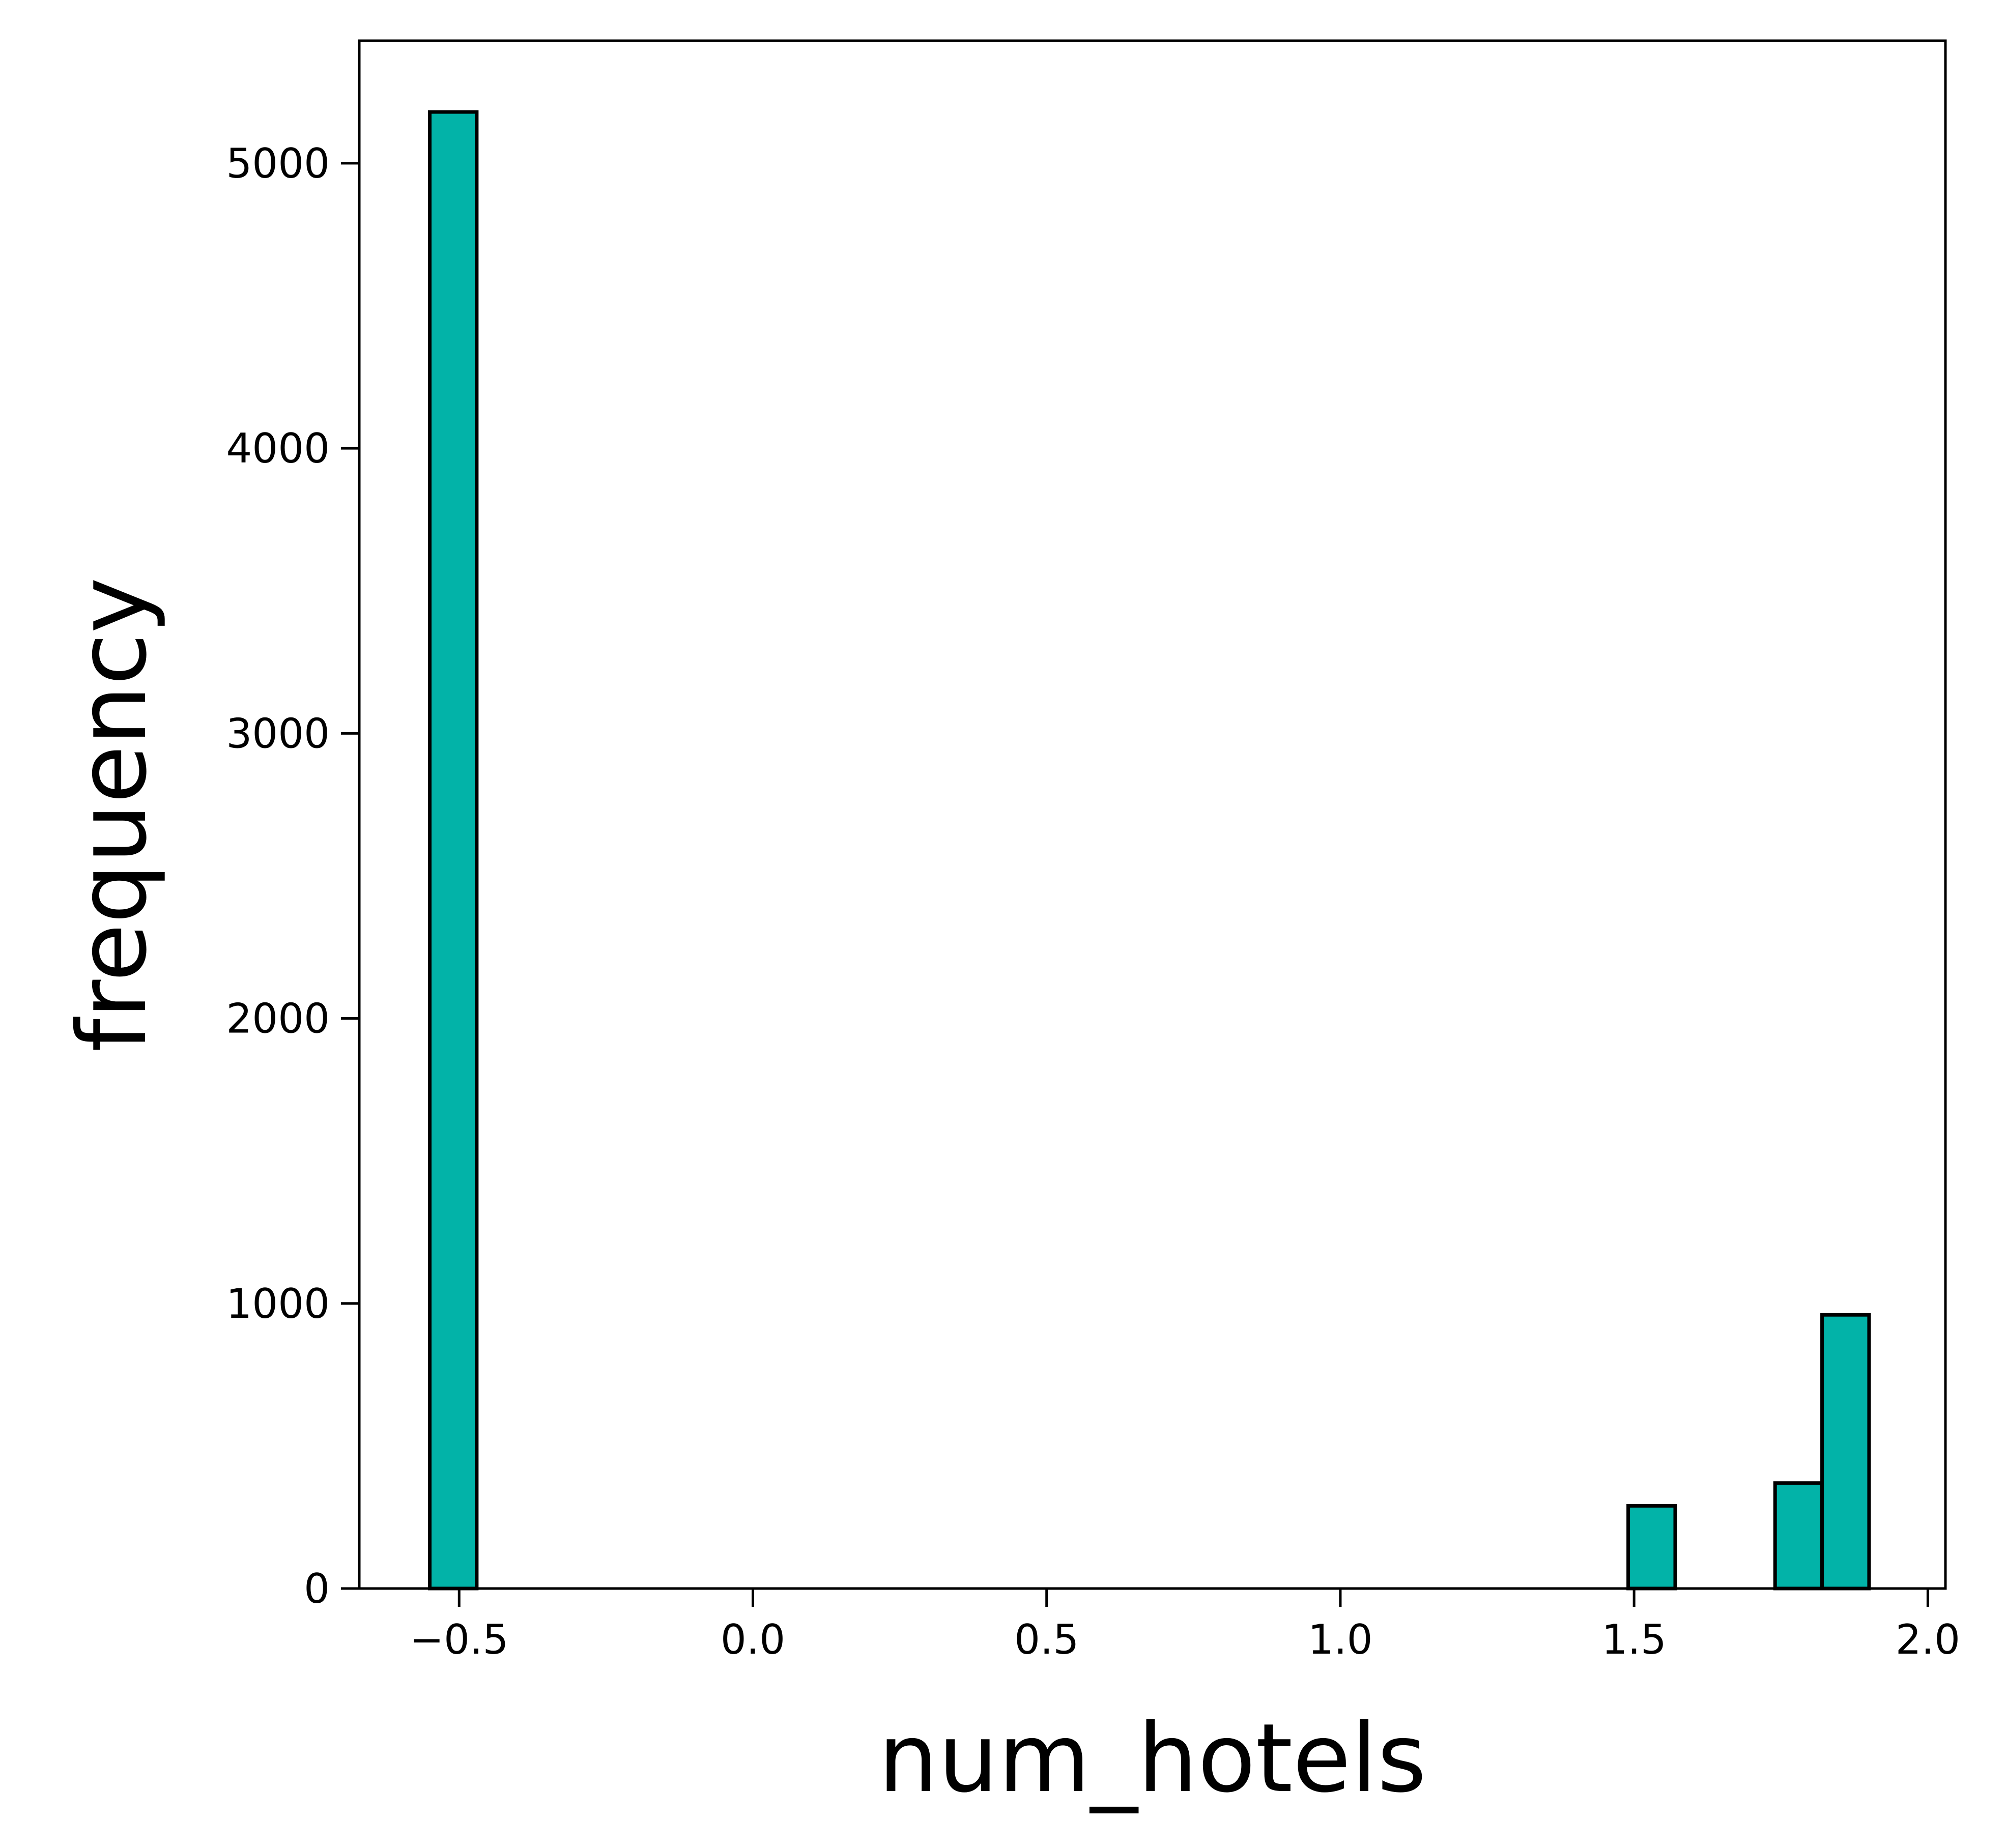 The width and height of the screenshot is (2006, 1848). I want to click on x-axis-title: num_hotels, so click(1152, 1758).